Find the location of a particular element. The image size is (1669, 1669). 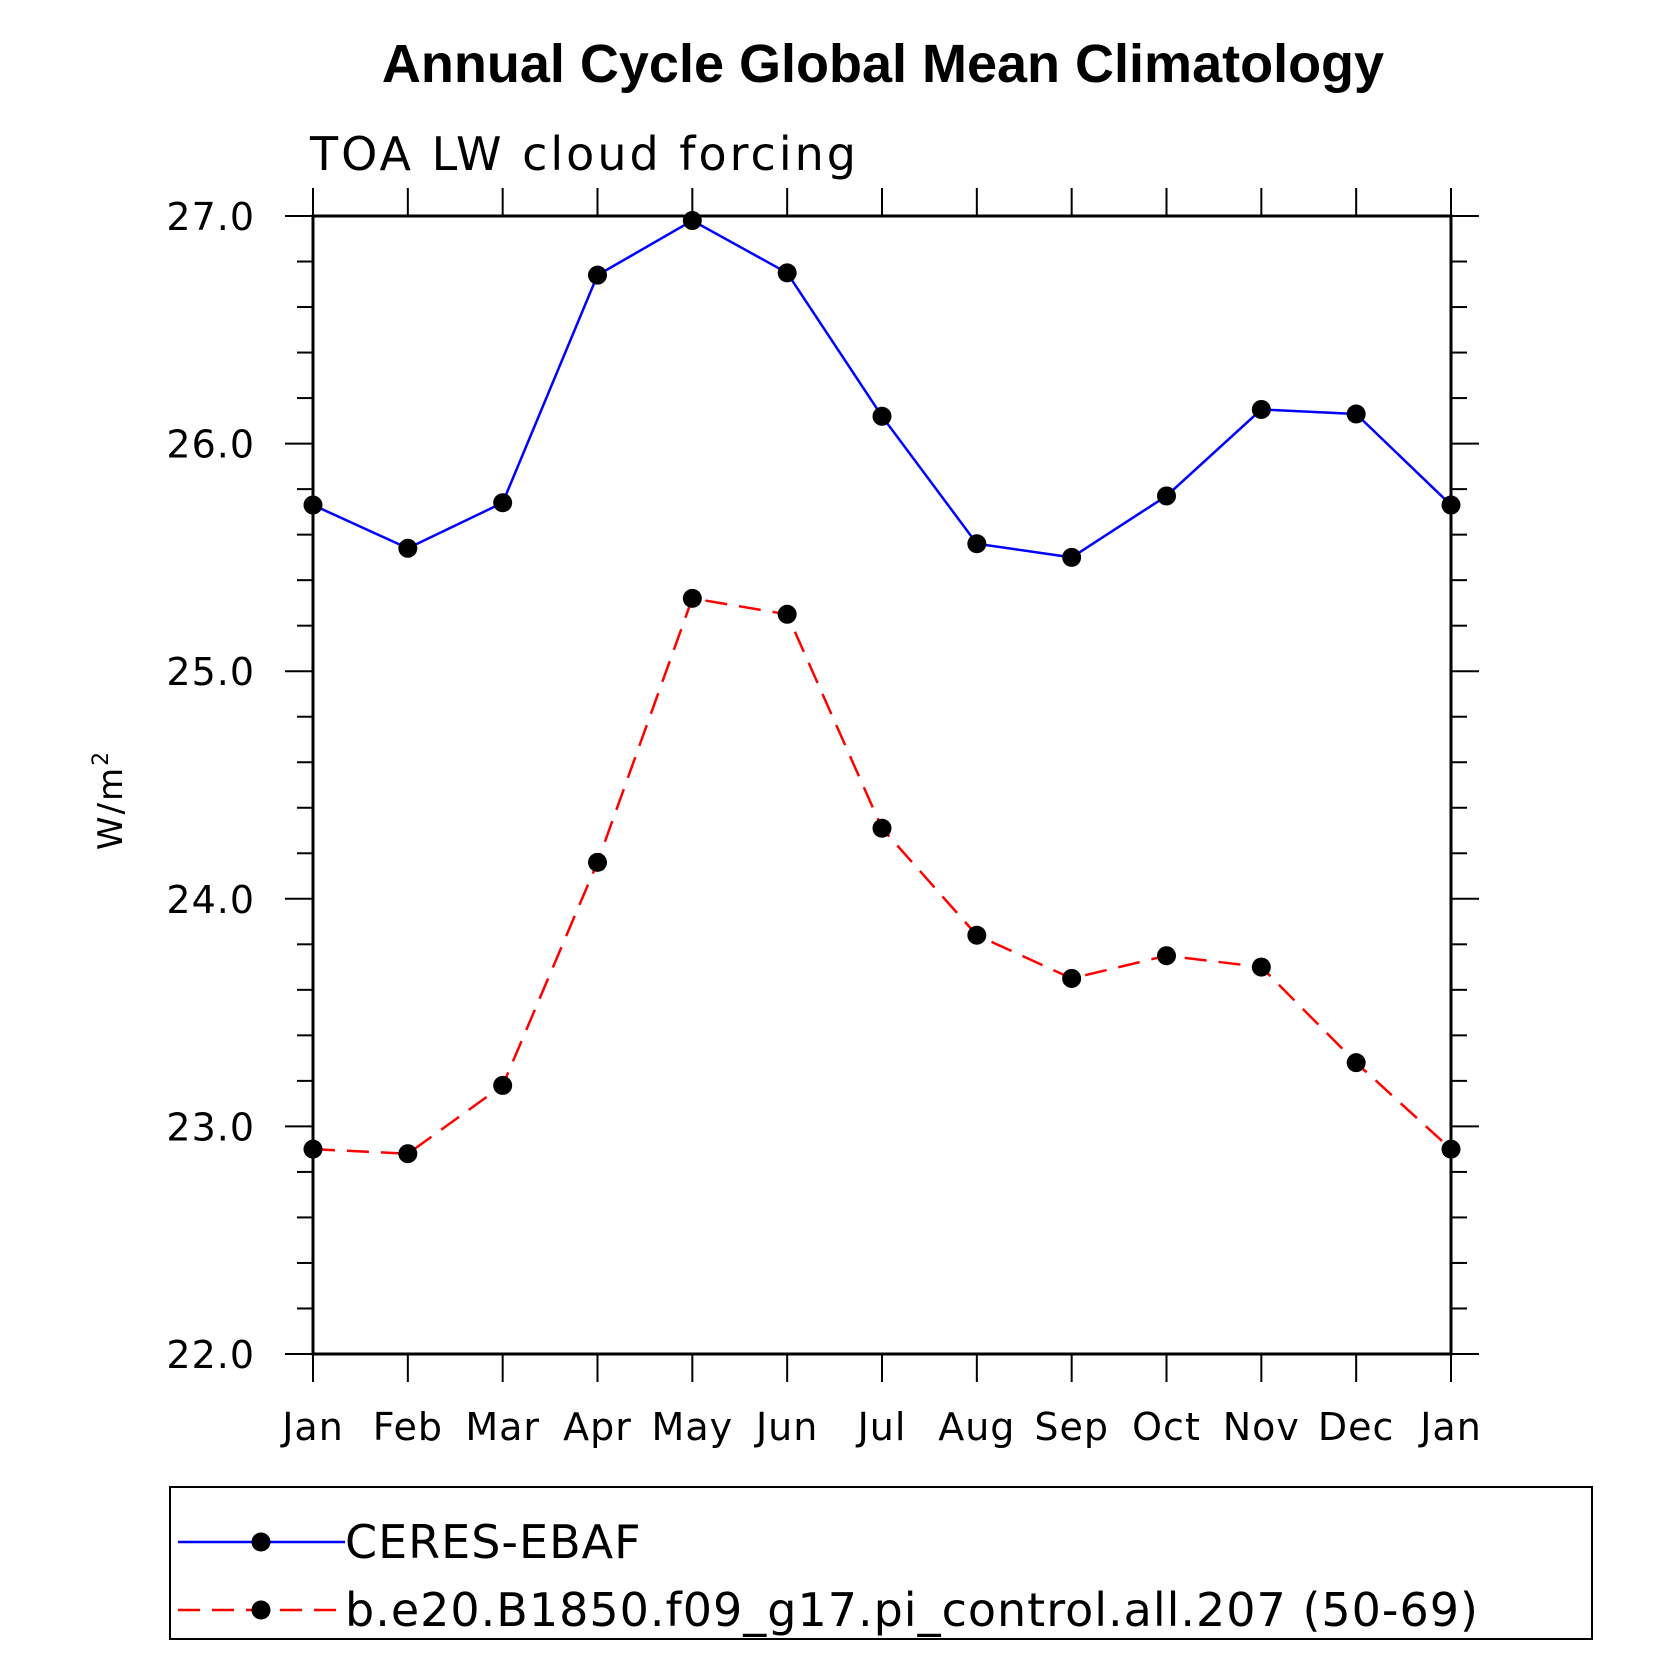

x-tick-label: Oct is located at coordinates (1166, 1427).